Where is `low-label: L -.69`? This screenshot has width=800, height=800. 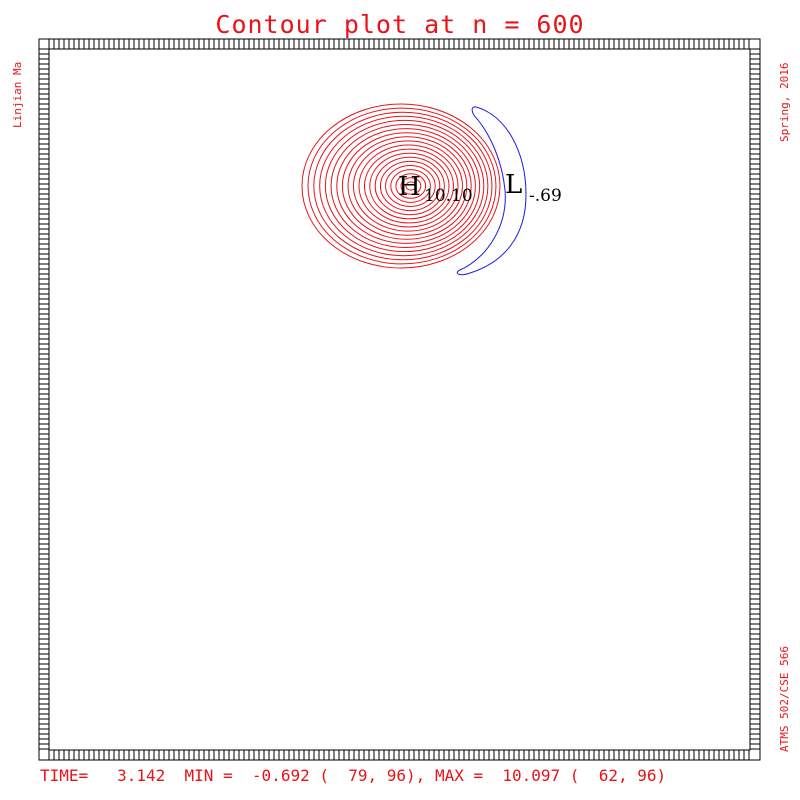 low-label: L -.69 is located at coordinates (533, 188).